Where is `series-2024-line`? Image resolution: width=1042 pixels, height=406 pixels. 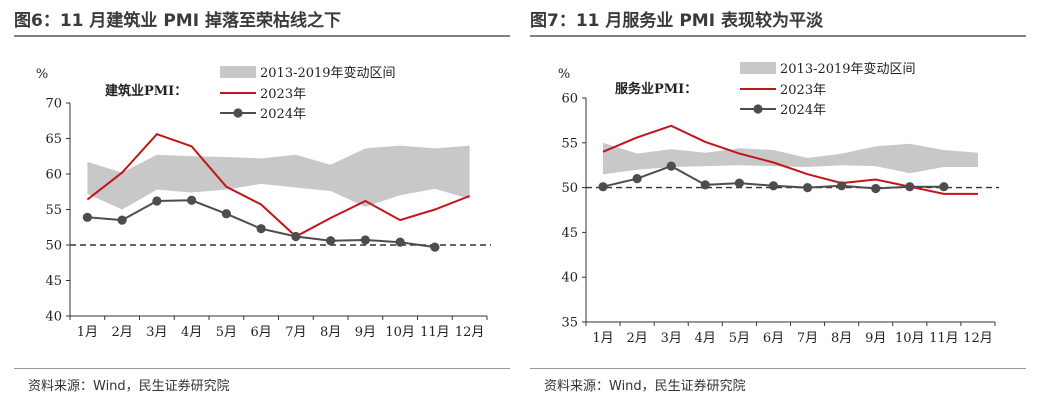 series-2024-line is located at coordinates (261, 224).